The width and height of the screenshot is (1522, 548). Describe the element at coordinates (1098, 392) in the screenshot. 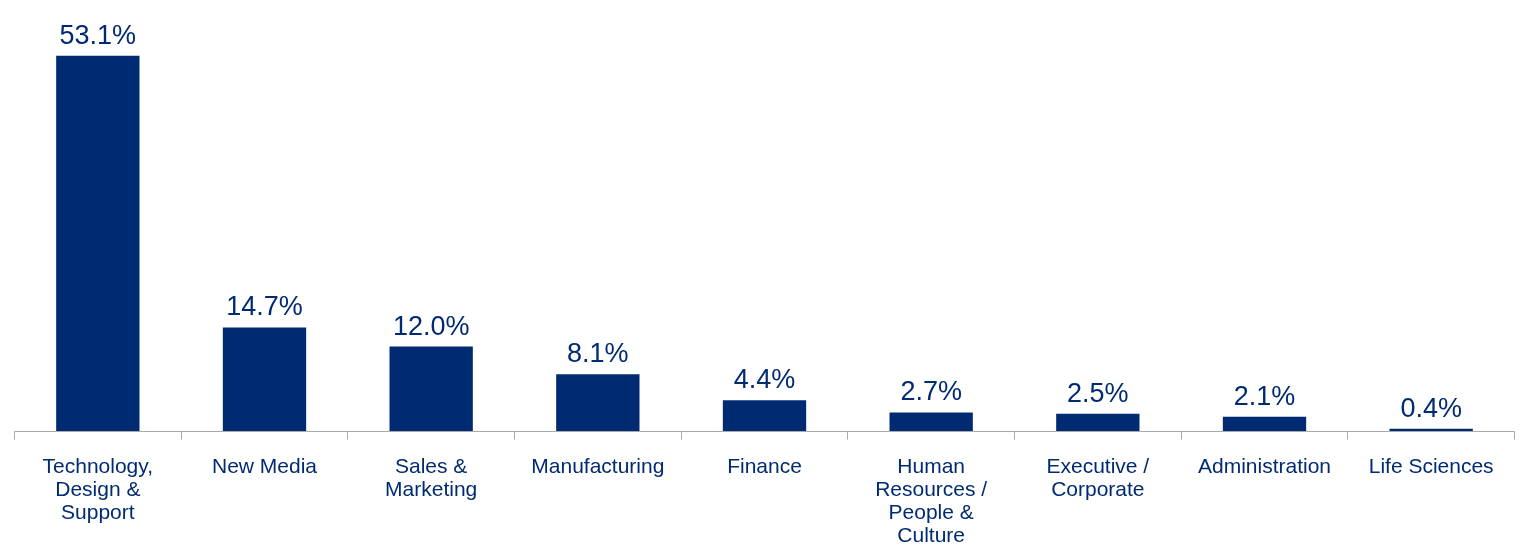

I see `data-label: 2.5%` at that location.